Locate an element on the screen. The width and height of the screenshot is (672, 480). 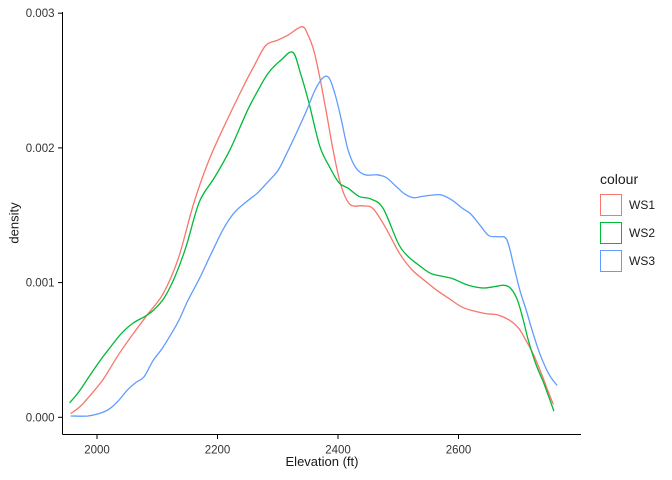
legend-item-ws1: WS1 is located at coordinates (627, 205).